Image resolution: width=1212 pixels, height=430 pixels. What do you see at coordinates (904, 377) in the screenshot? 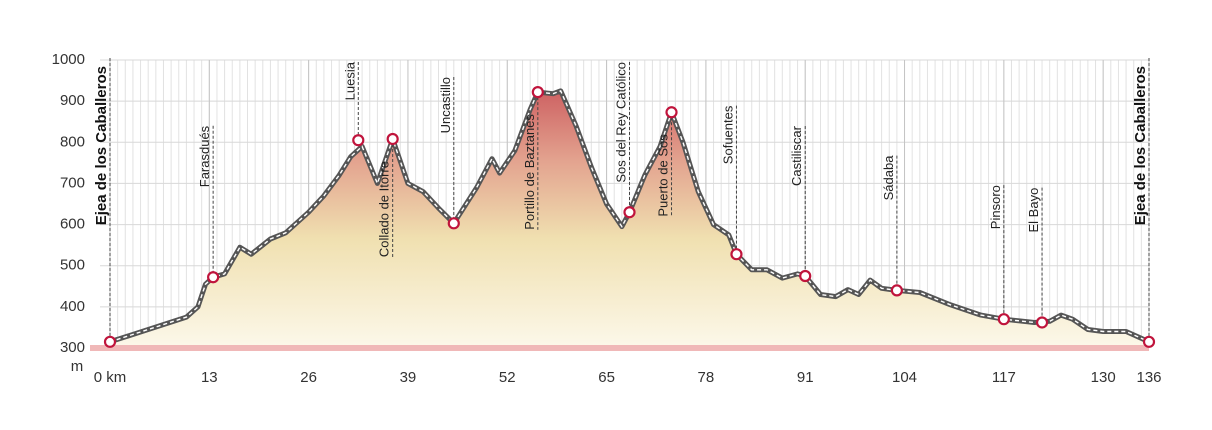
I see `x-tick-label: 104` at bounding box center [904, 377].